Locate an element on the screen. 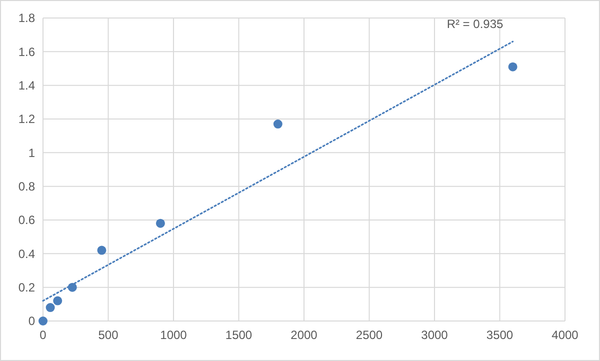 This screenshot has width=600, height=361. y-tick-label: 0 is located at coordinates (32, 321).